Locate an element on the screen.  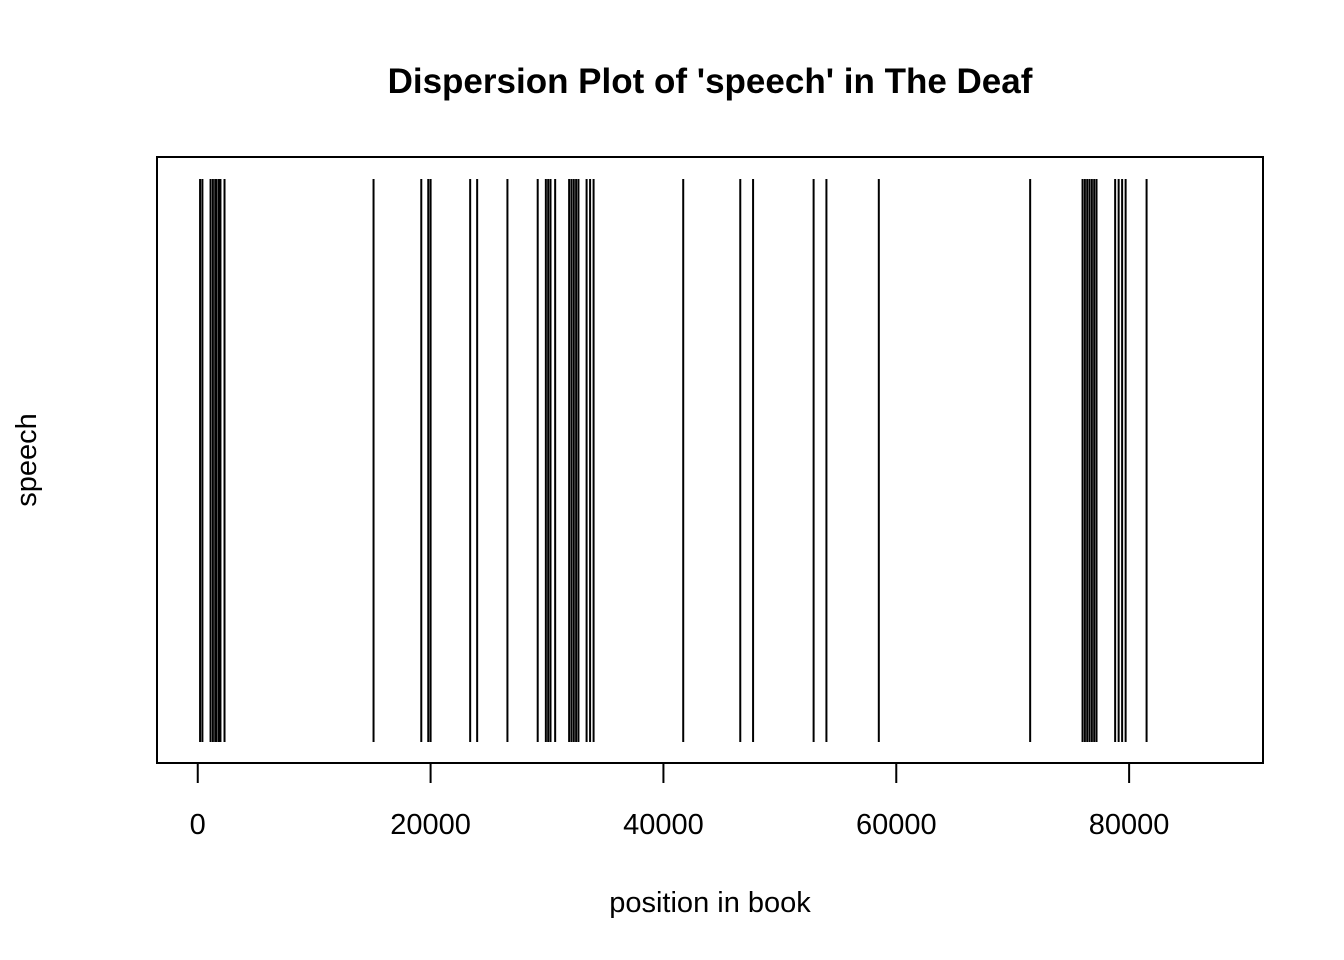
x-tick-label-3: 60000 is located at coordinates (896, 825).